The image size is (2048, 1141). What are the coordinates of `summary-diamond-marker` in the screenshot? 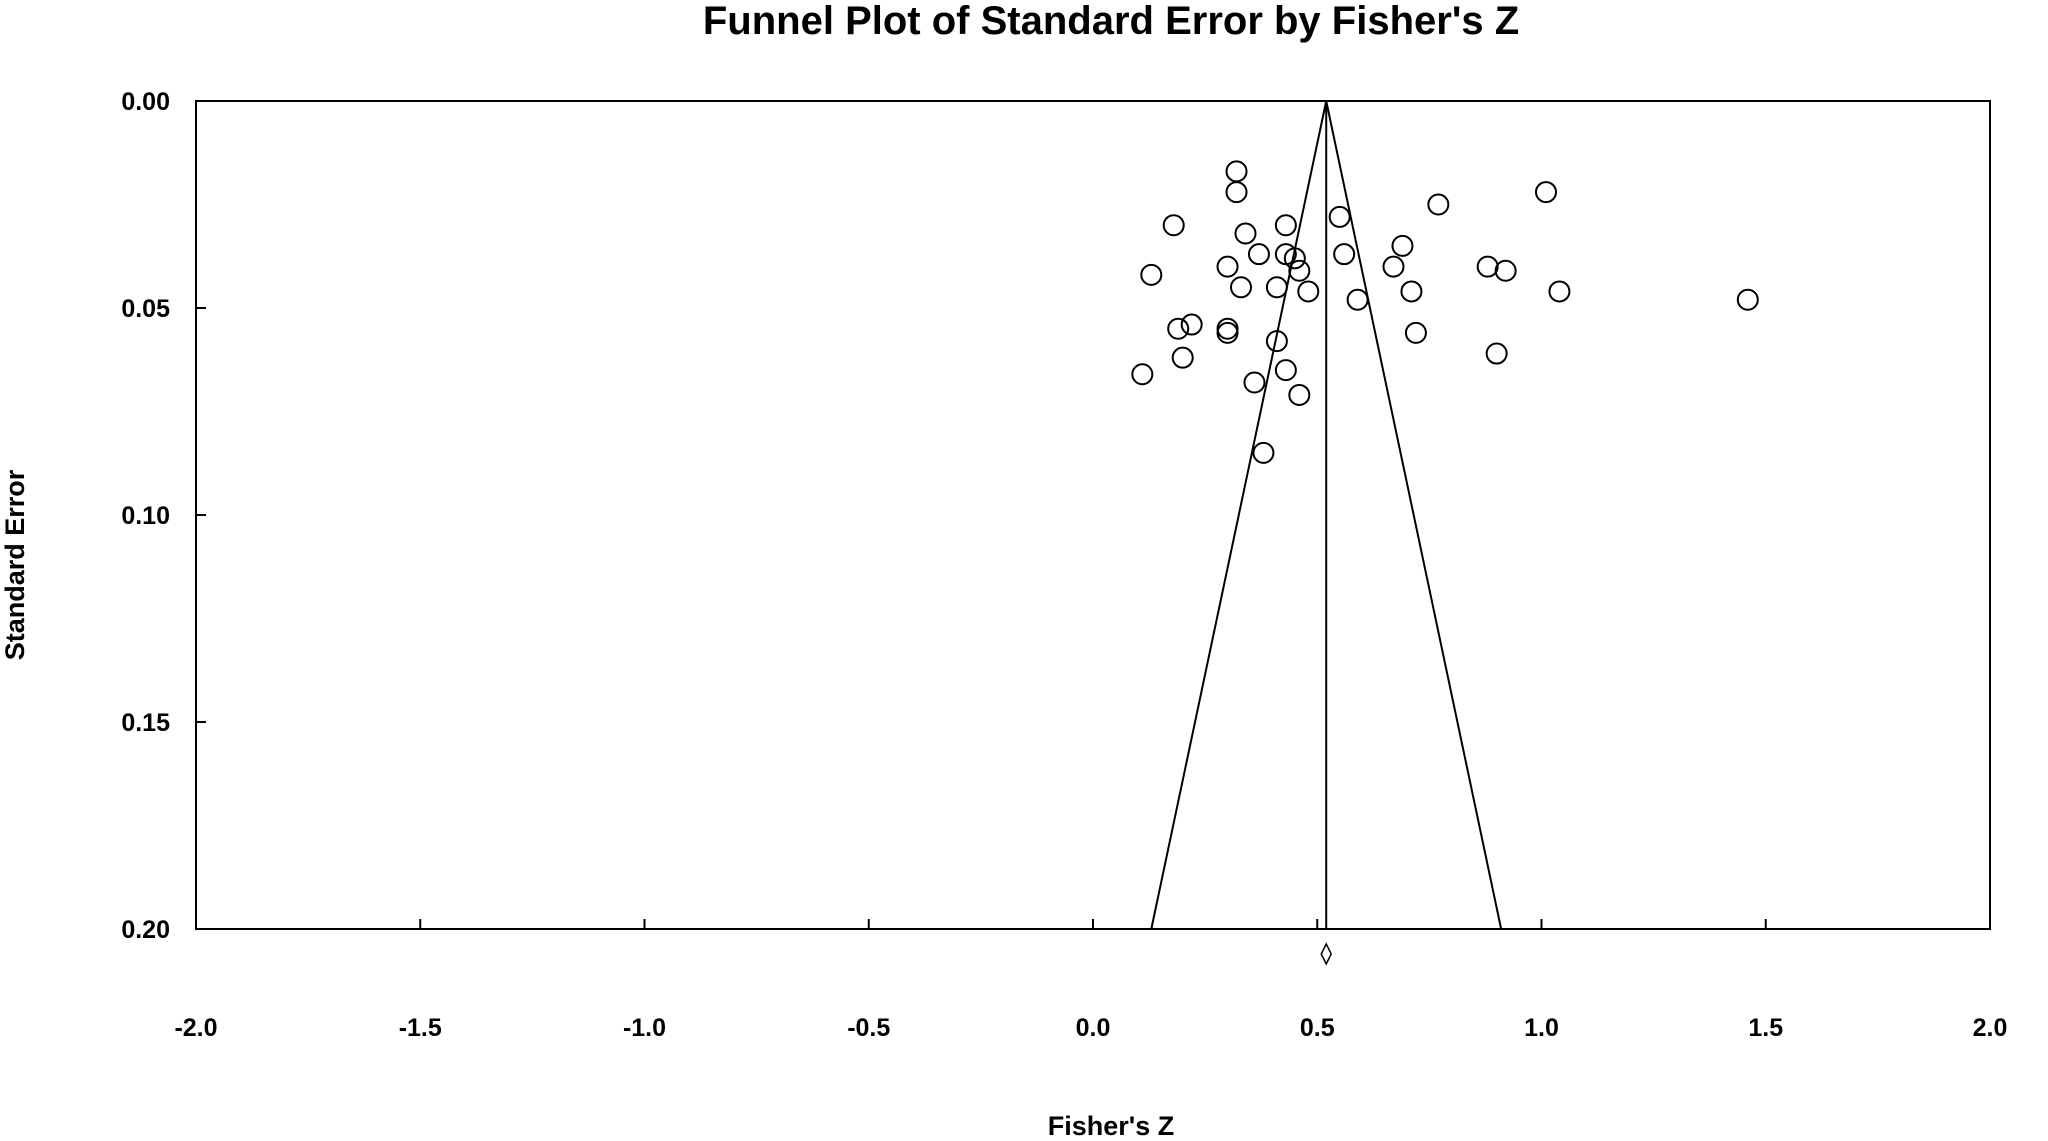 It's located at (1326, 954).